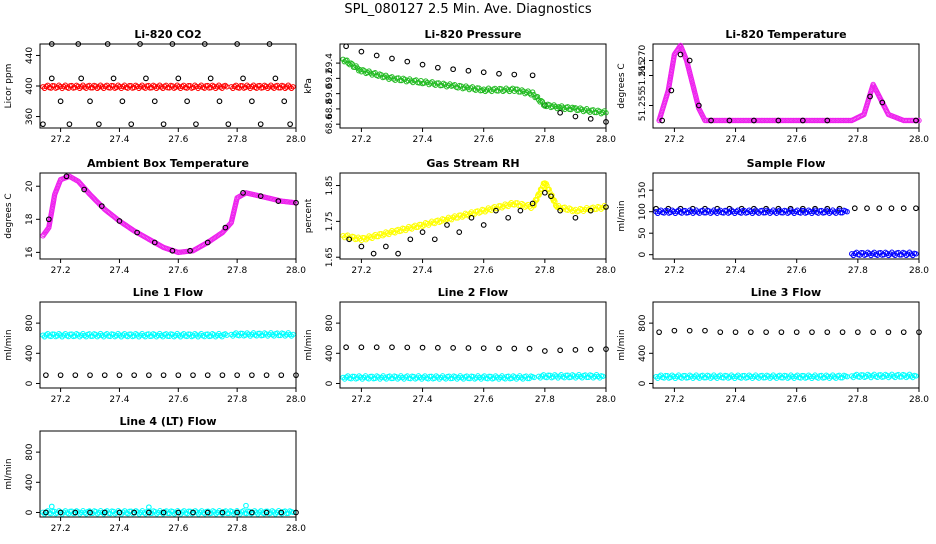 Image resolution: width=936 pixels, height=544 pixels. What do you see at coordinates (751, 211) in the screenshot?
I see `series-blue` at bounding box center [751, 211].